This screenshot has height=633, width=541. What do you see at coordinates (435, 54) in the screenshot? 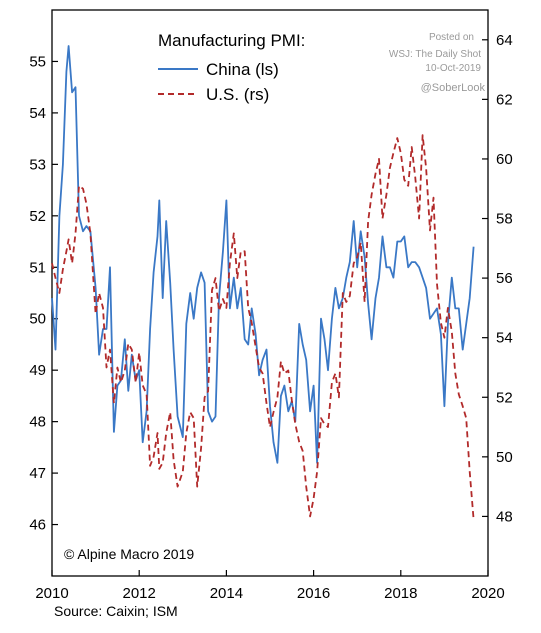
I see `watermark-source: WSJ: The Daily Shot` at bounding box center [435, 54].